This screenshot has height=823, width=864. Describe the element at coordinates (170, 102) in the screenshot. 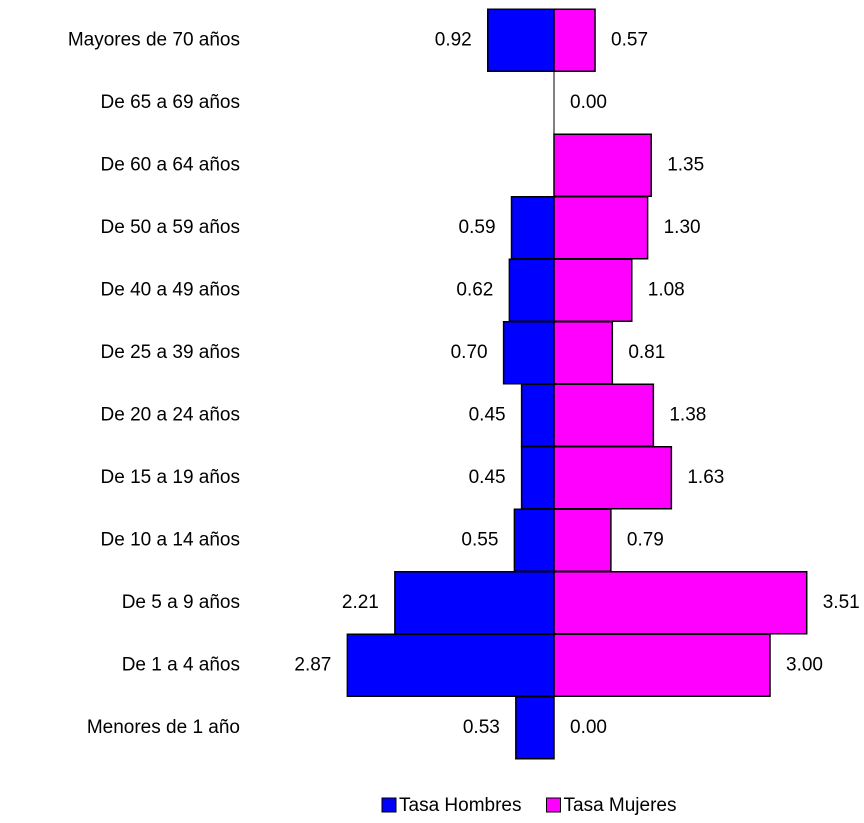

I see `category-label: De 65 a 69 años` at that location.